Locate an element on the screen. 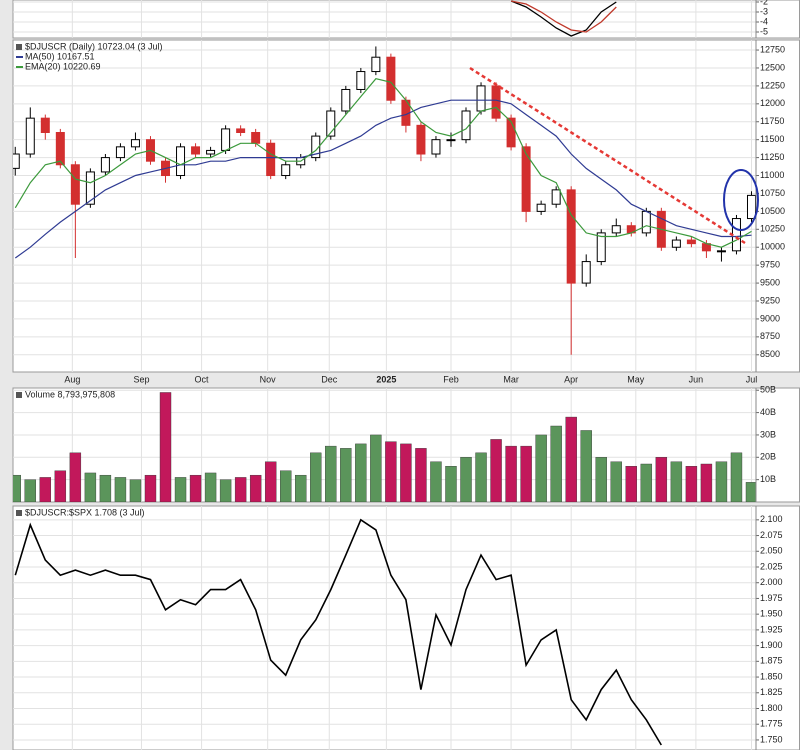  y-tick-label: 9000 is located at coordinates (770, 318).